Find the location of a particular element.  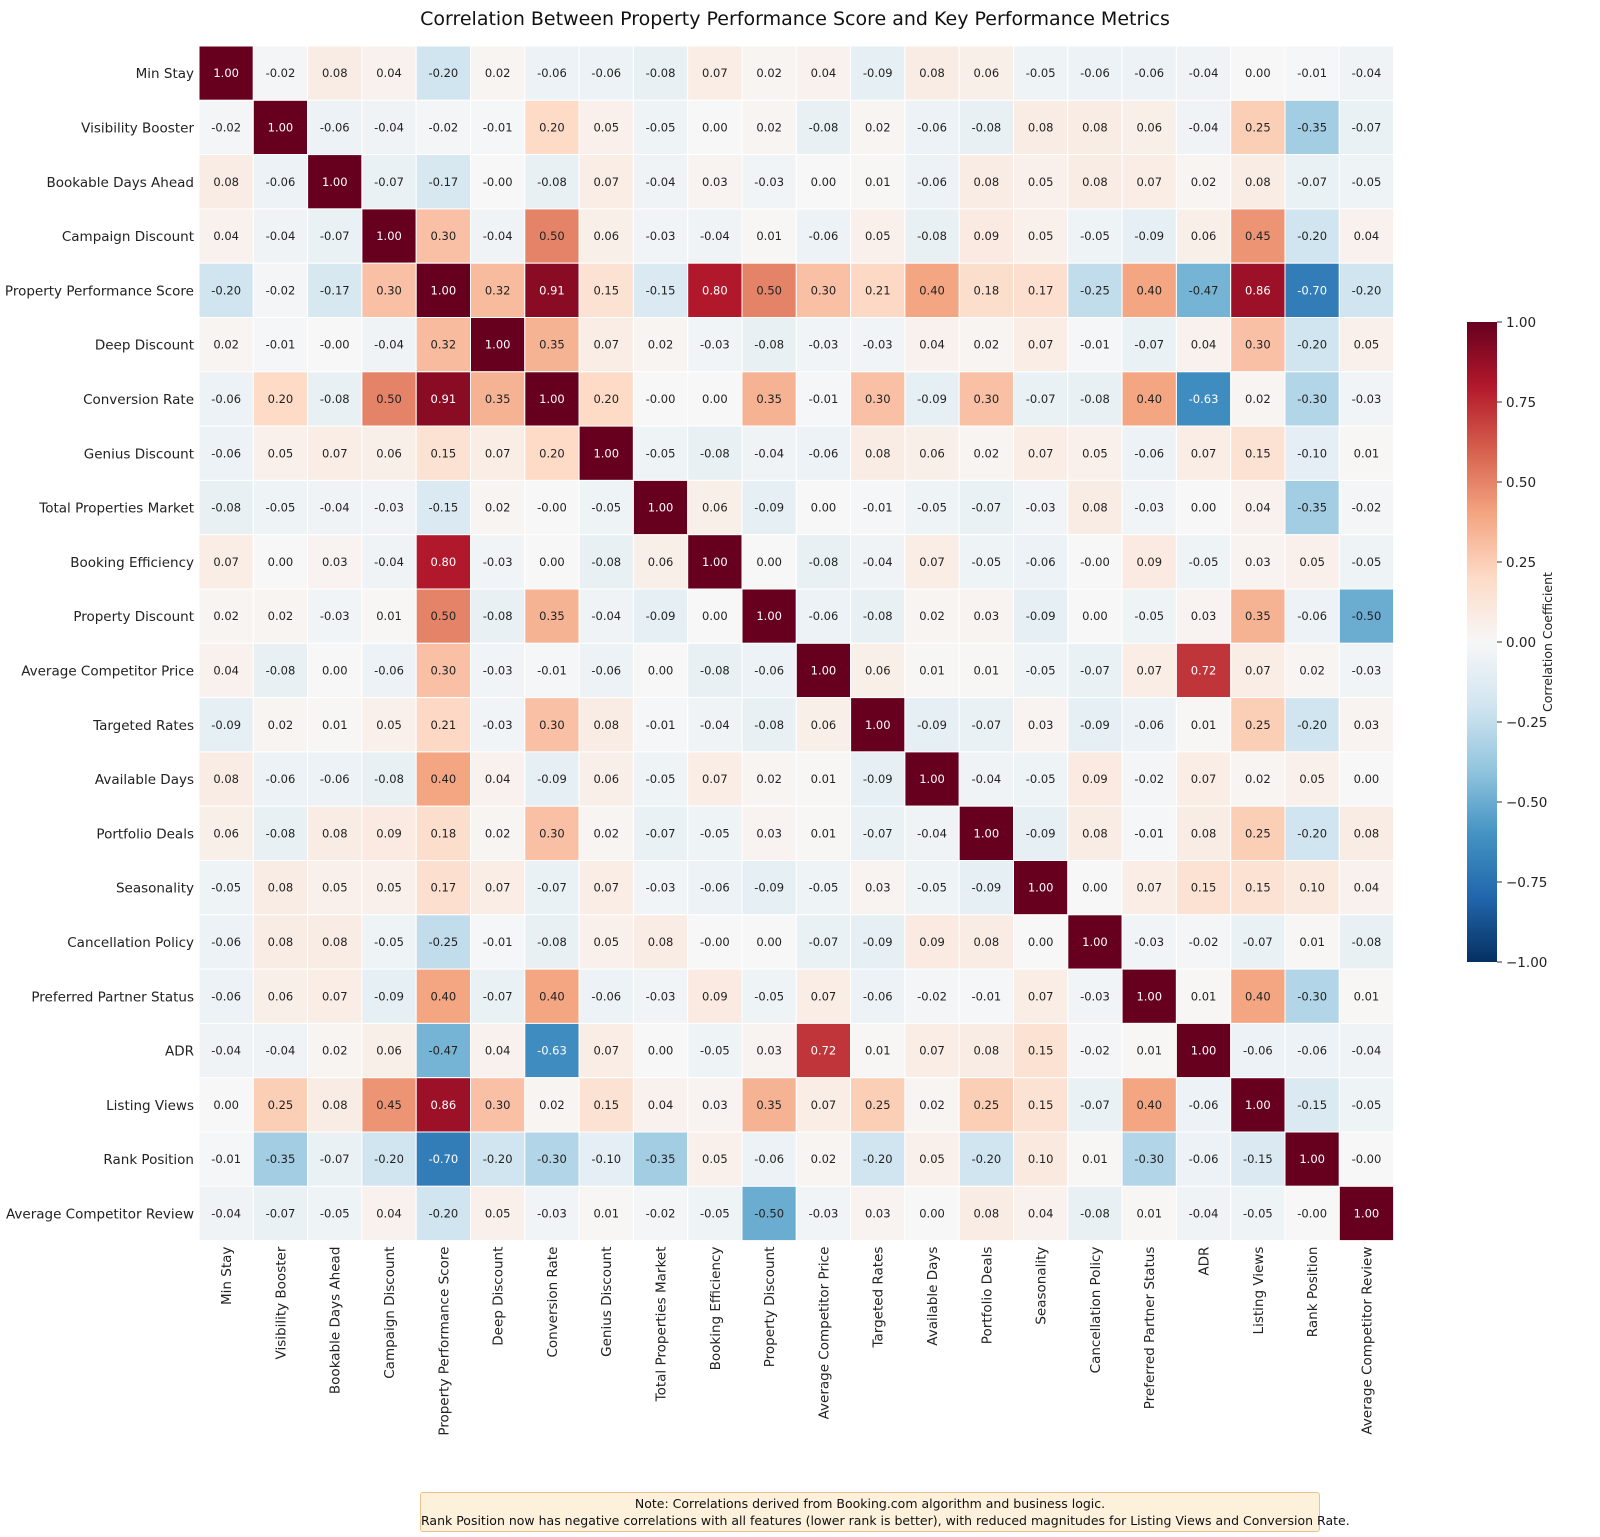

x-tick-label: Bookable Days Ahead is located at coordinates (336, 1320).